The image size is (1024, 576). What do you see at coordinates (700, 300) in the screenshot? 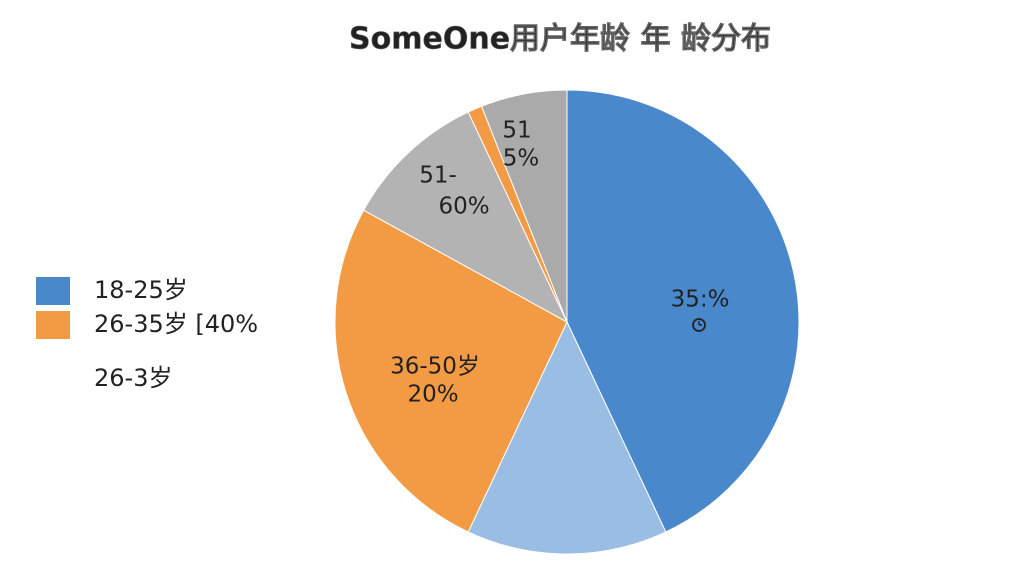
I see `slice-annotation: 35:%` at bounding box center [700, 300].